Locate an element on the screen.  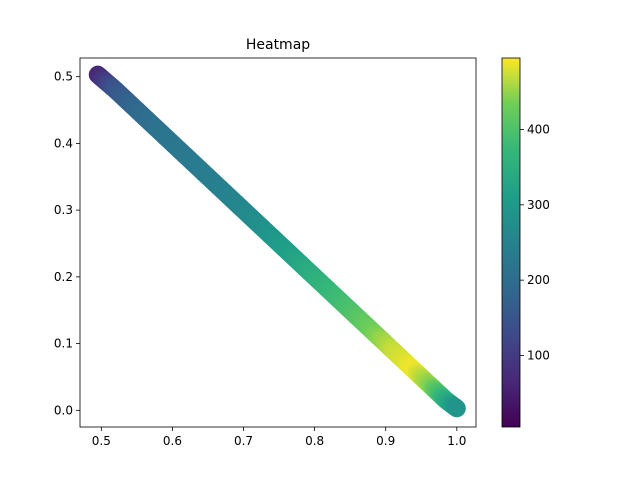
y-tick-label: 0.4 is located at coordinates (63, 143).